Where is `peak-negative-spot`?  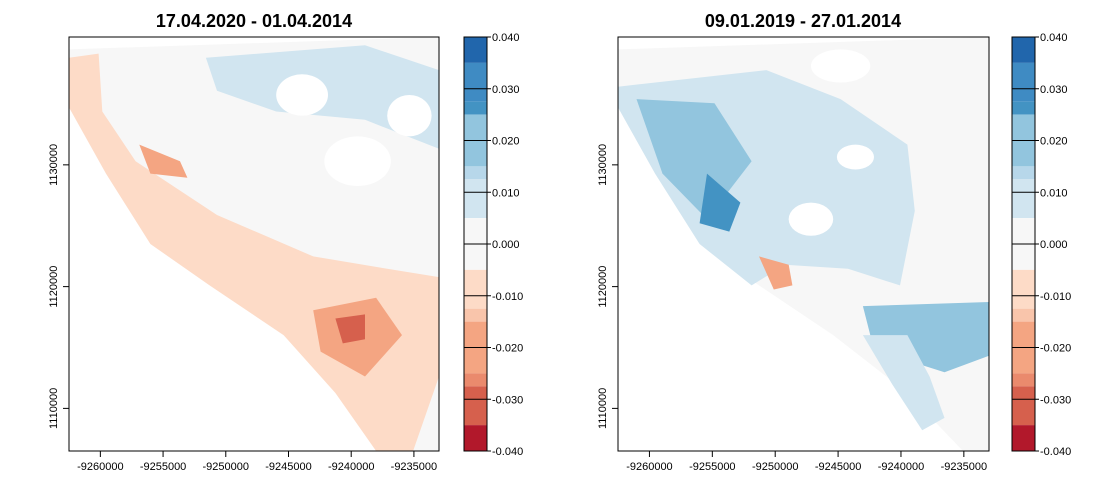 peak-negative-spot is located at coordinates (350, 329).